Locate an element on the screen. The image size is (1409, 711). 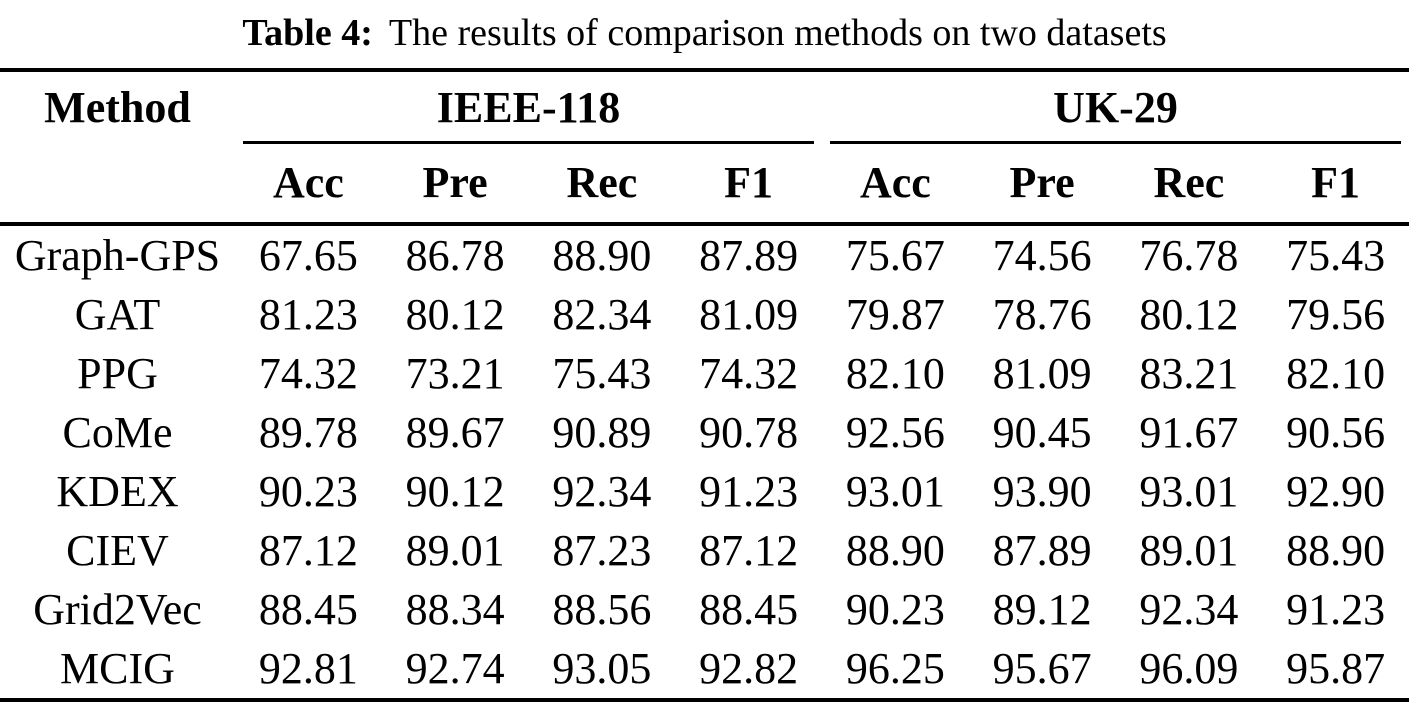
method-cell: KDEX is located at coordinates (117, 491).